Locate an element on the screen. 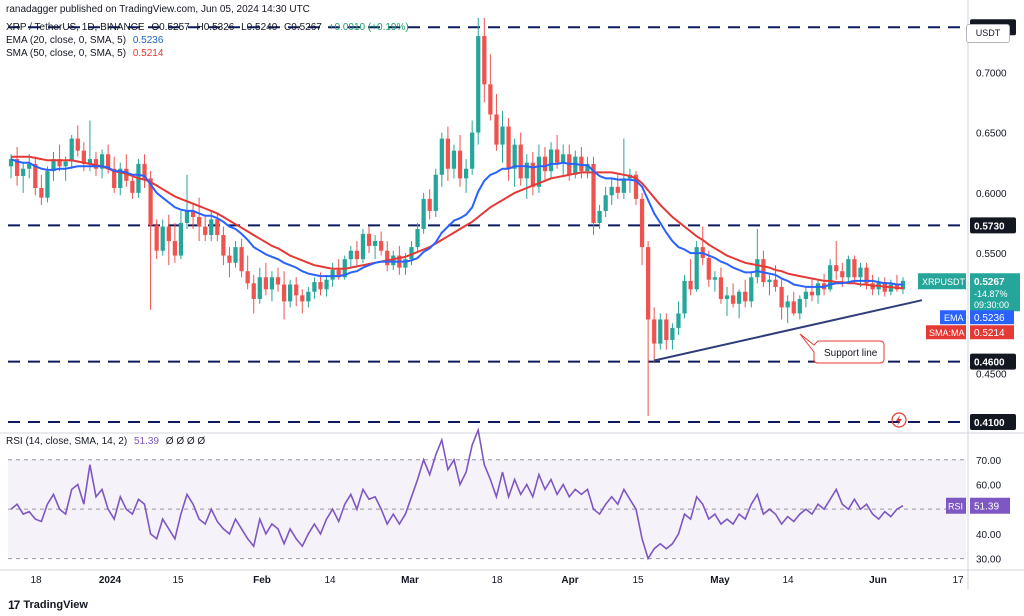 This screenshot has height=616, width=1024. time-tick-label: Feb is located at coordinates (262, 580).